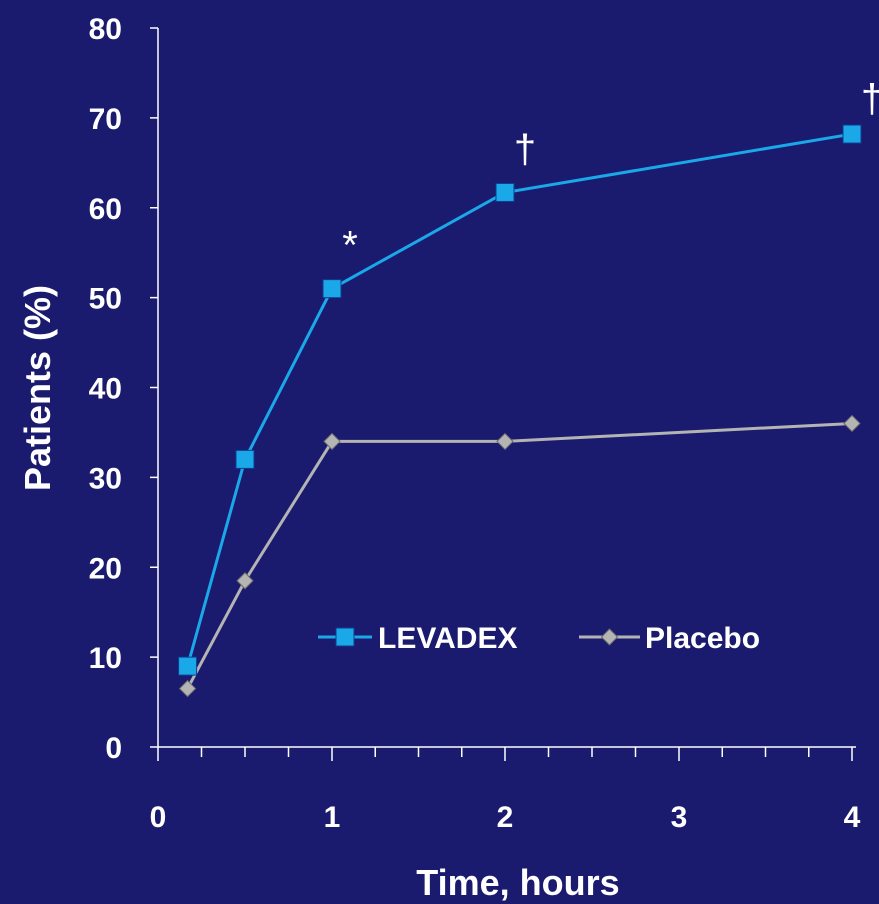 The image size is (879, 904). What do you see at coordinates (113, 748) in the screenshot?
I see `y-tick-label: 0` at bounding box center [113, 748].